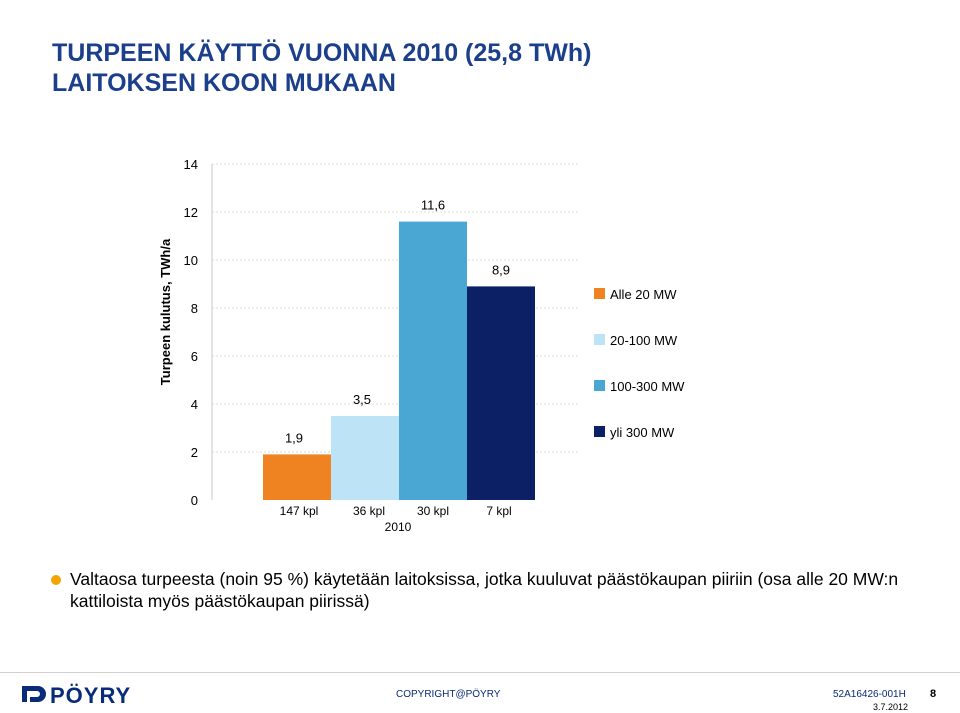 The width and height of the screenshot is (960, 713). Describe the element at coordinates (34, 694) in the screenshot. I see `poyry-logo-icon` at that location.